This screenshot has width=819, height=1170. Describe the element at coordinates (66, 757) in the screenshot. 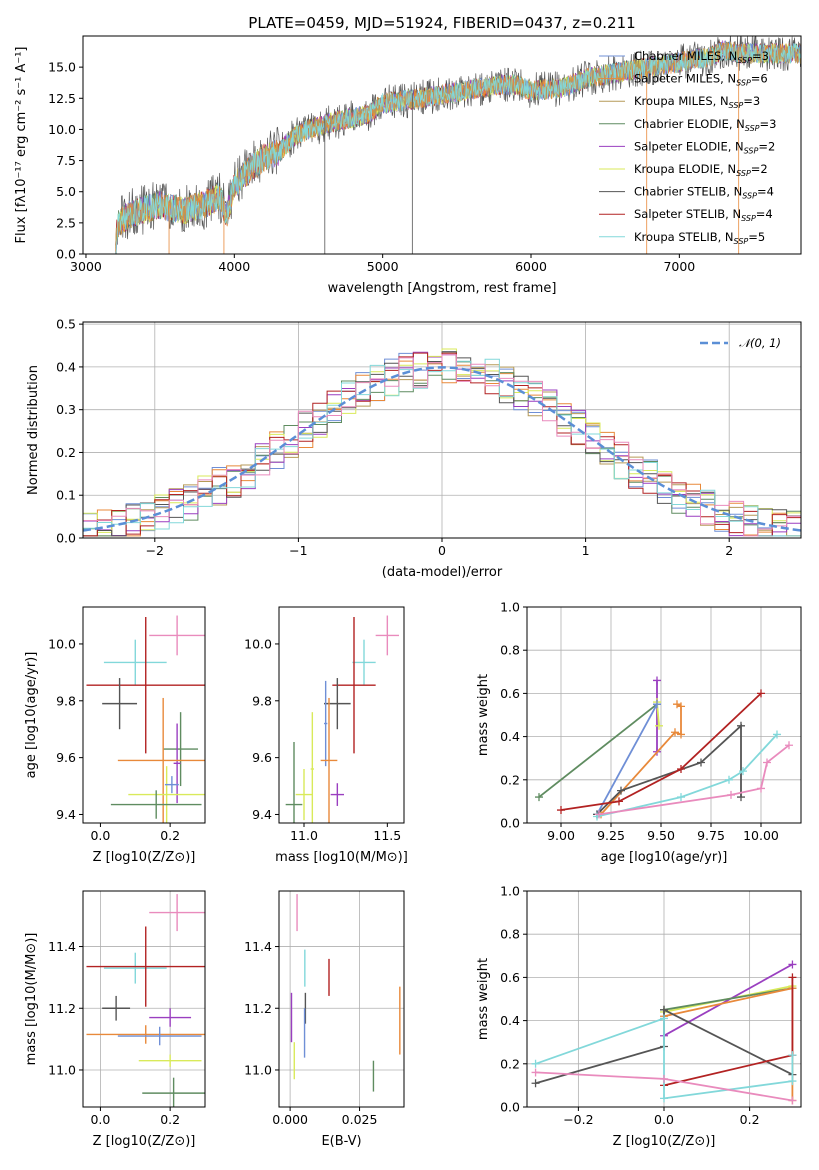

I see `age_Z-ytick-label: 9.6` at that location.